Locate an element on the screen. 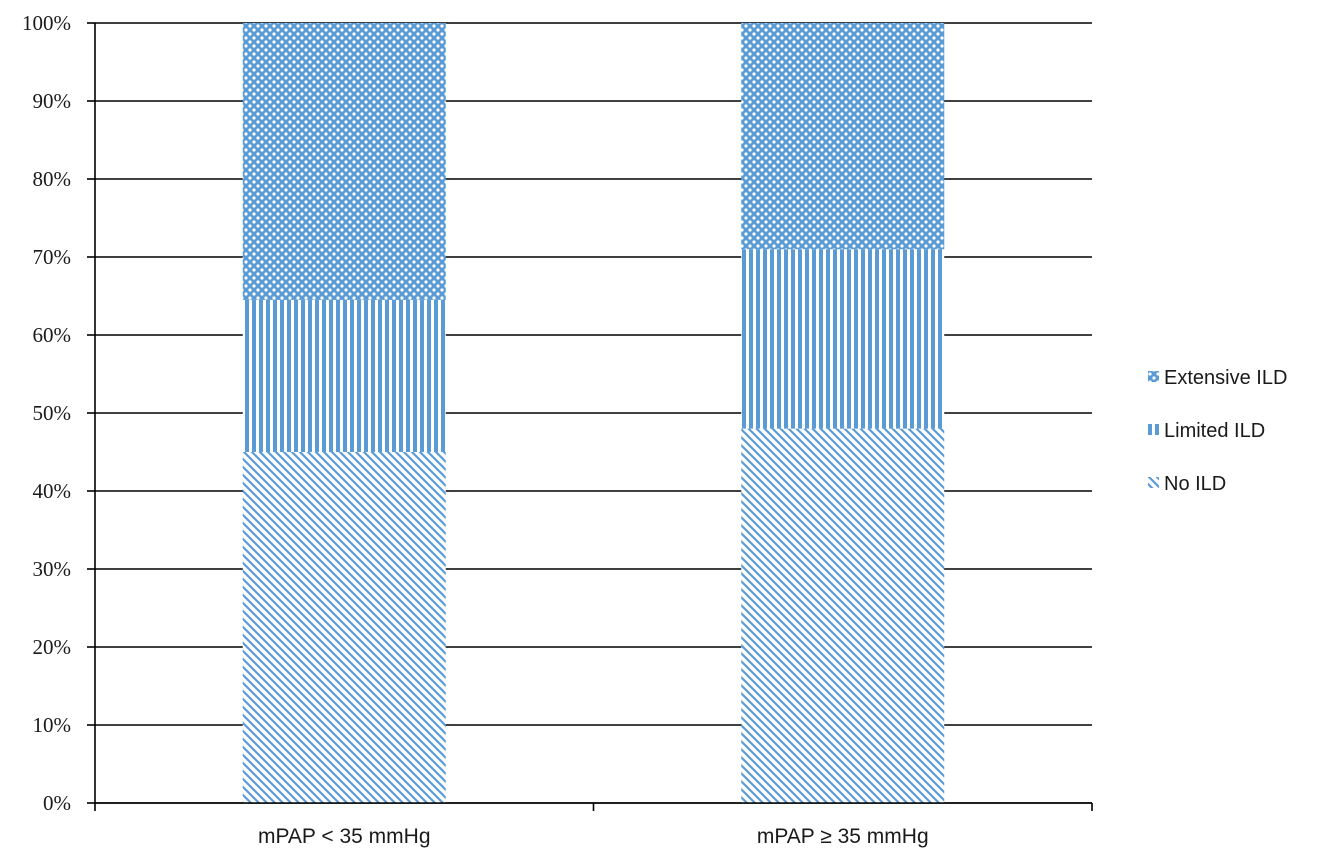  y-tick-label: 80% is located at coordinates (52, 179).